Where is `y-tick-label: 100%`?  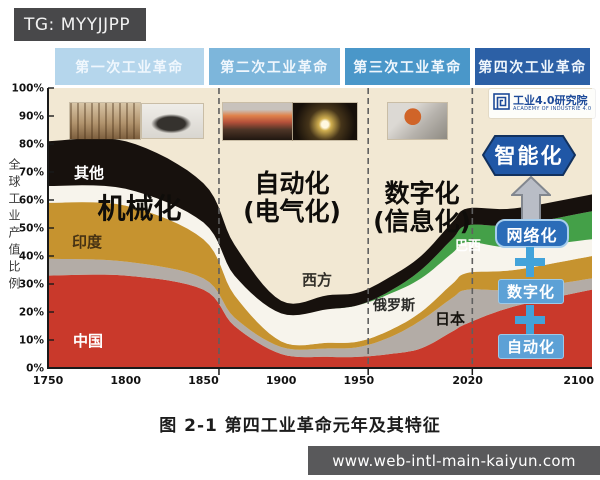
y-tick-label: 100% is located at coordinates (28, 89).